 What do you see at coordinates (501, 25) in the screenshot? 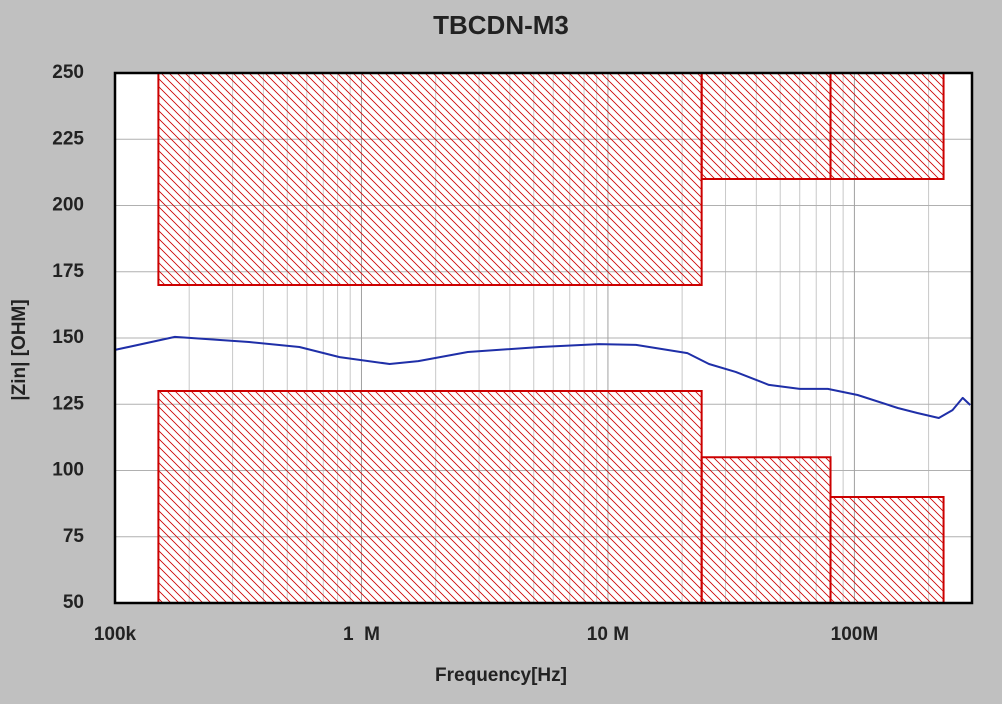
I see `chart-title: TBCDN-M3` at bounding box center [501, 25].